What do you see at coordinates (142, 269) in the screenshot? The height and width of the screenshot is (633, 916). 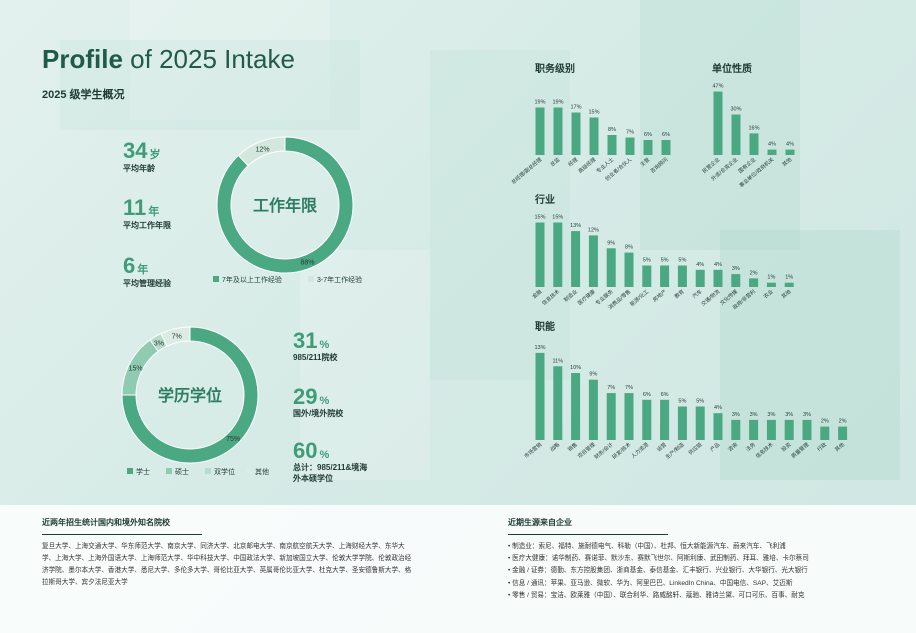 I see `stat-unit: 年` at bounding box center [142, 269].